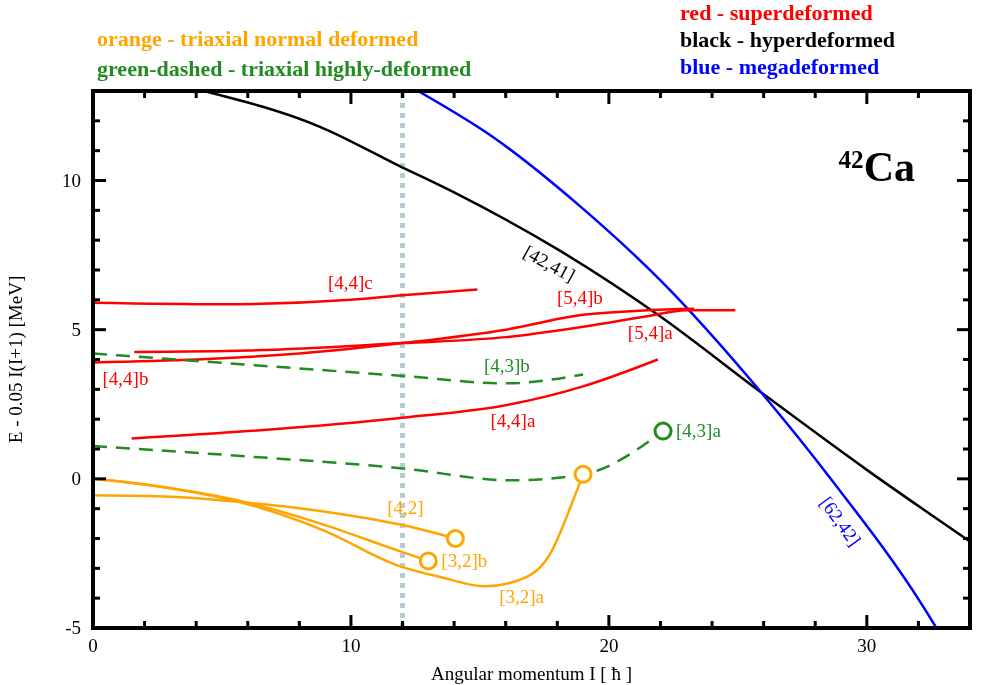 This screenshot has width=1002, height=685. Describe the element at coordinates (522, 596) in the screenshot. I see `annotation: [3,2]a` at that location.